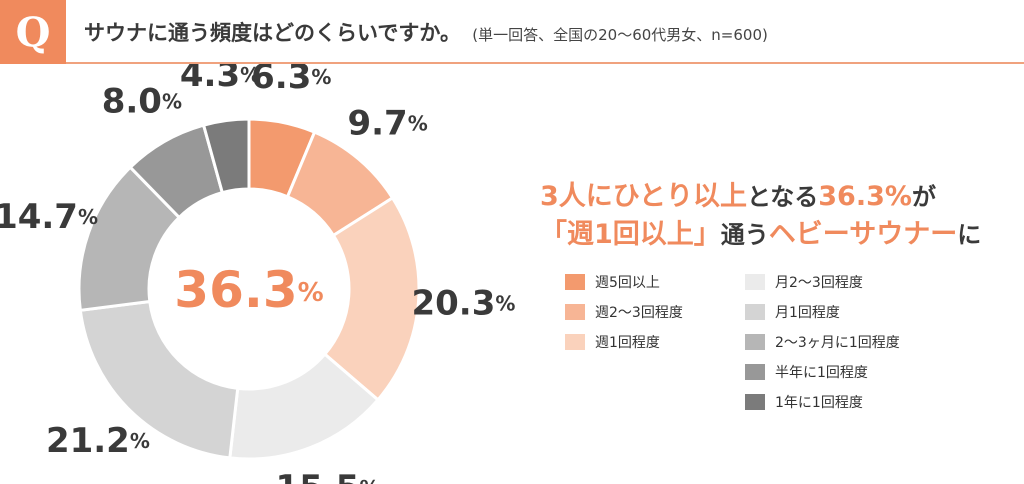  What do you see at coordinates (630, 234) in the screenshot?
I see `headline-highlight-2: 「週1回以上」` at bounding box center [630, 234].